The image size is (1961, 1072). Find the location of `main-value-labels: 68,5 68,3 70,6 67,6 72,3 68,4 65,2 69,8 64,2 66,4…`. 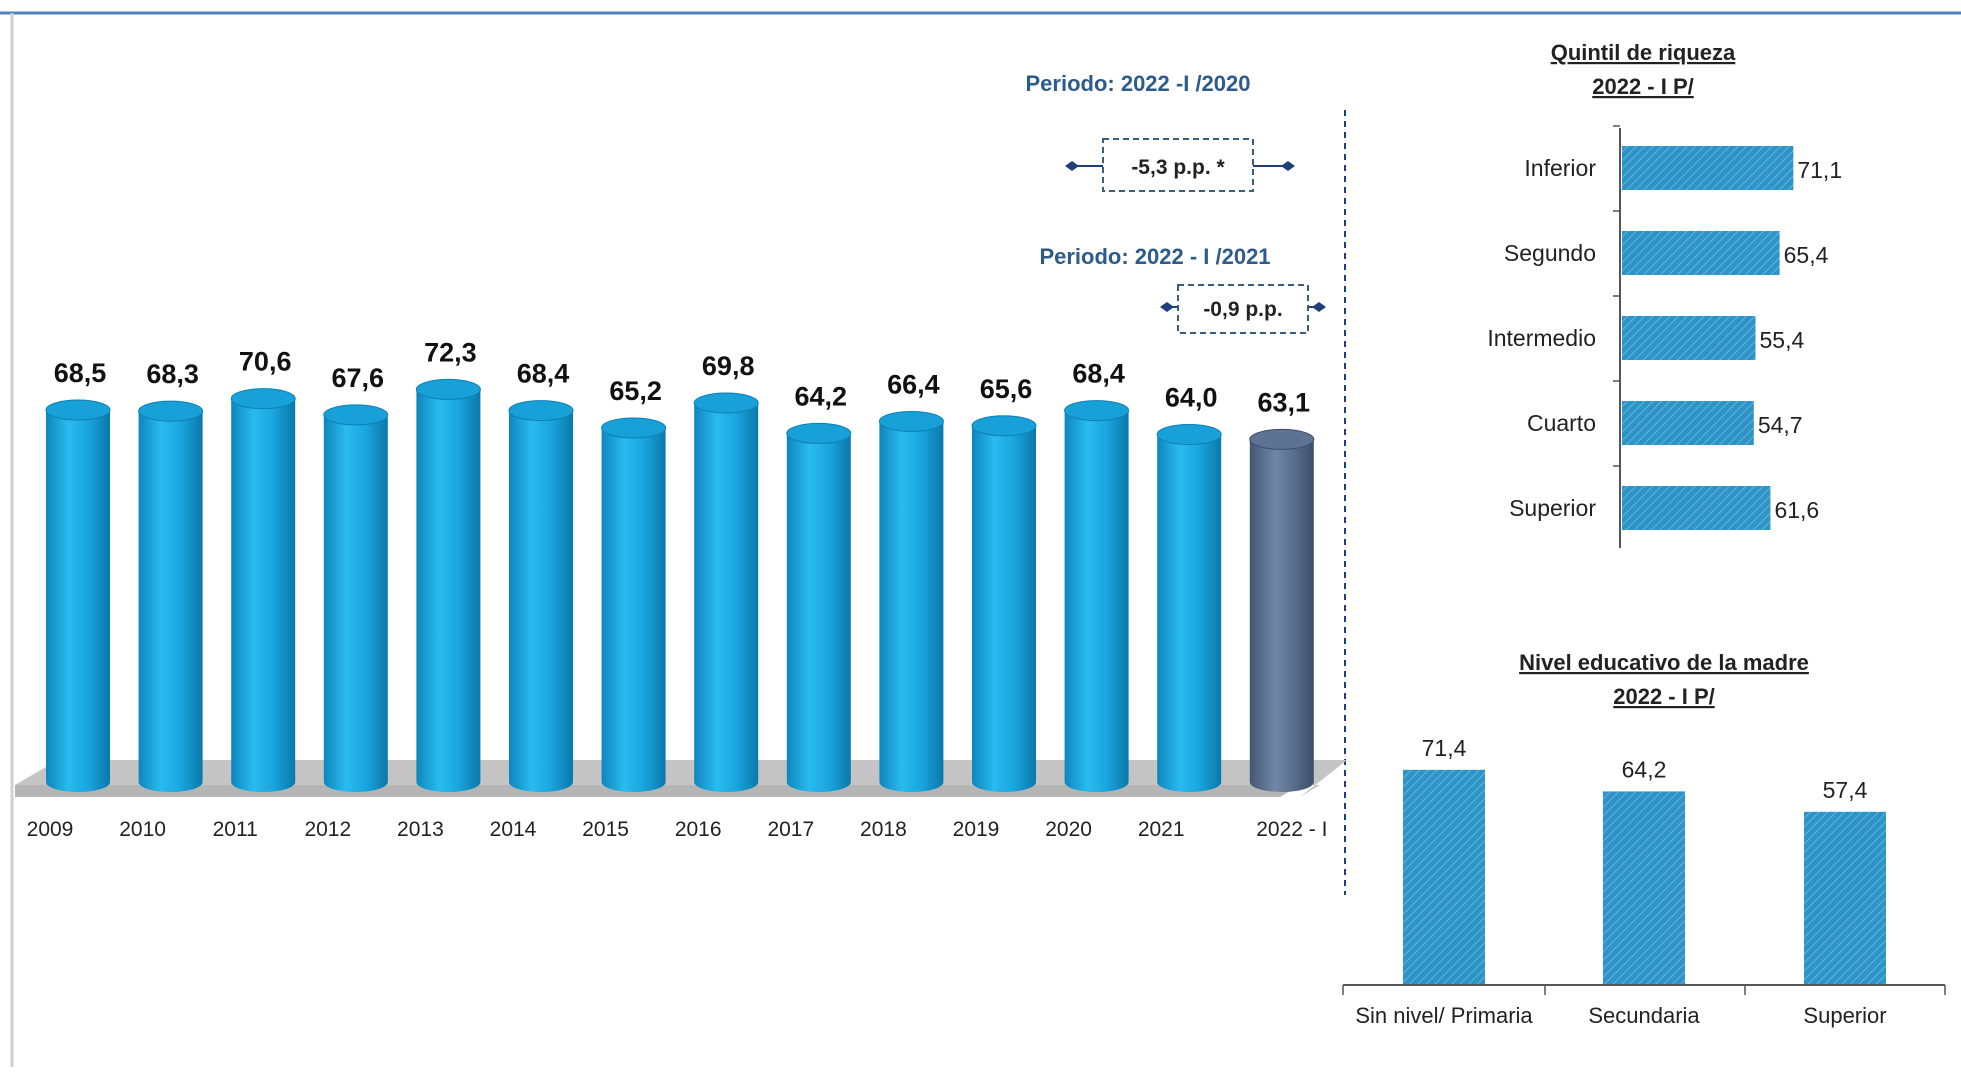

main-value-labels: 68,5 68,3 70,6 67,6 72,3 68,4 65,2 69,8 64,2 66,4… is located at coordinates (682, 377).